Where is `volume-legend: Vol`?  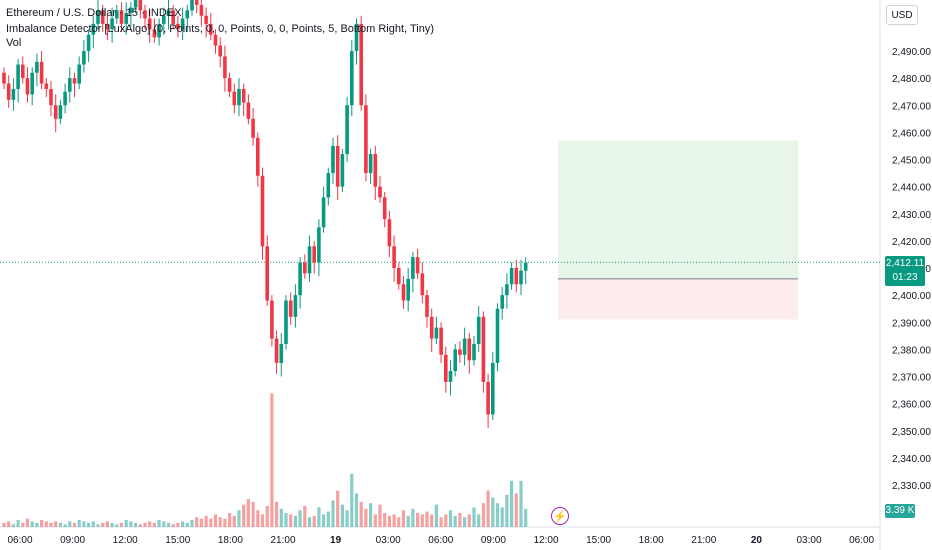 volume-legend: Vol is located at coordinates (14, 43).